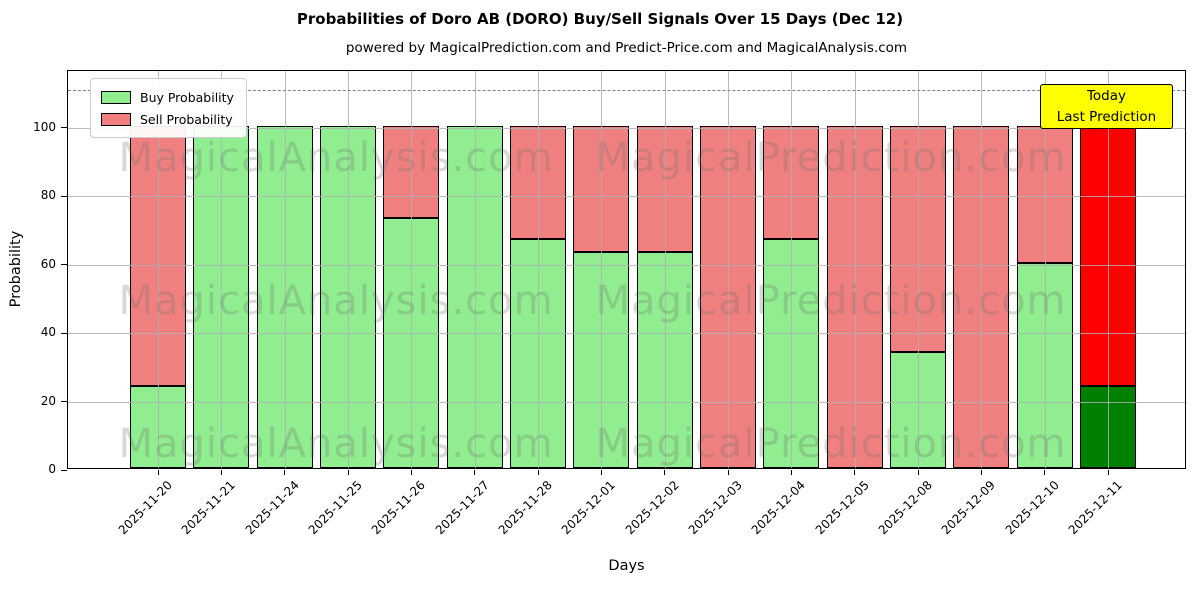 This screenshot has height=600, width=1200. I want to click on x-tick-label: 2025-12-02, so click(652, 508).